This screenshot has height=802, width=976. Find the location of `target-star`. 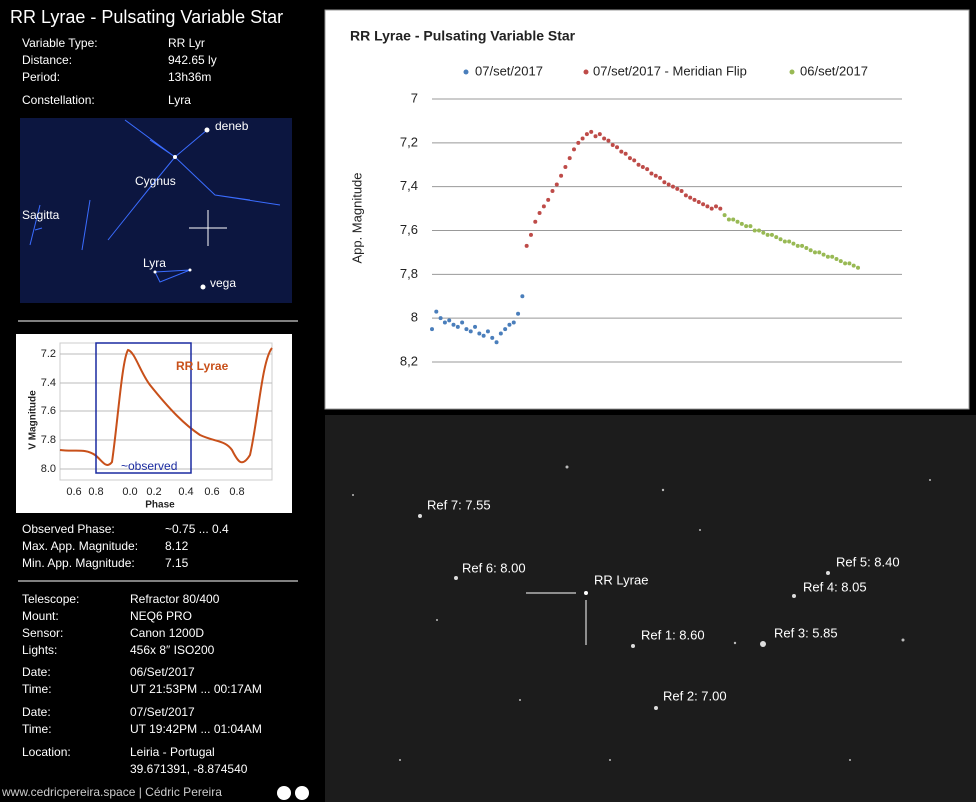

target-star is located at coordinates (586, 593).